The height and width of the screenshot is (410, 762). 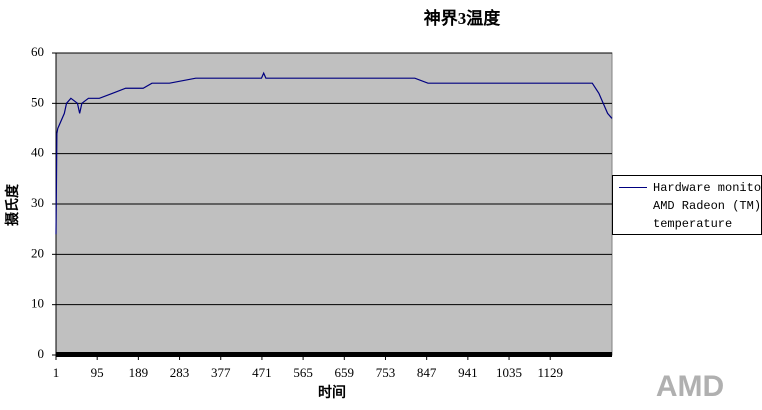 What do you see at coordinates (37, 101) in the screenshot?
I see `y-tick-label: 50` at bounding box center [37, 101].